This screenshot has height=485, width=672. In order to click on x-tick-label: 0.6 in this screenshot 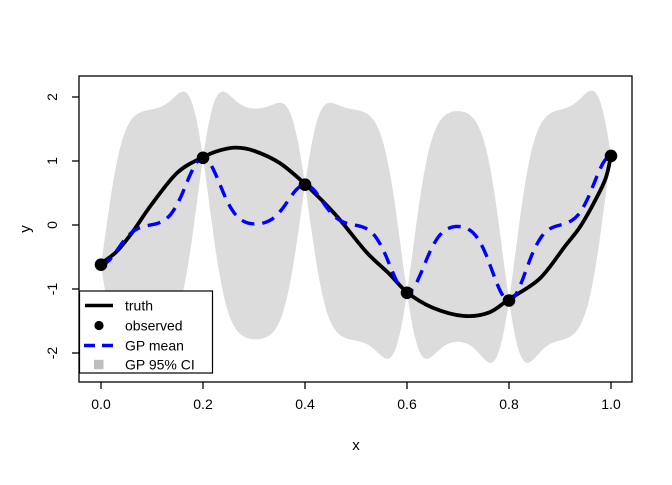, I will do `click(407, 404)`.